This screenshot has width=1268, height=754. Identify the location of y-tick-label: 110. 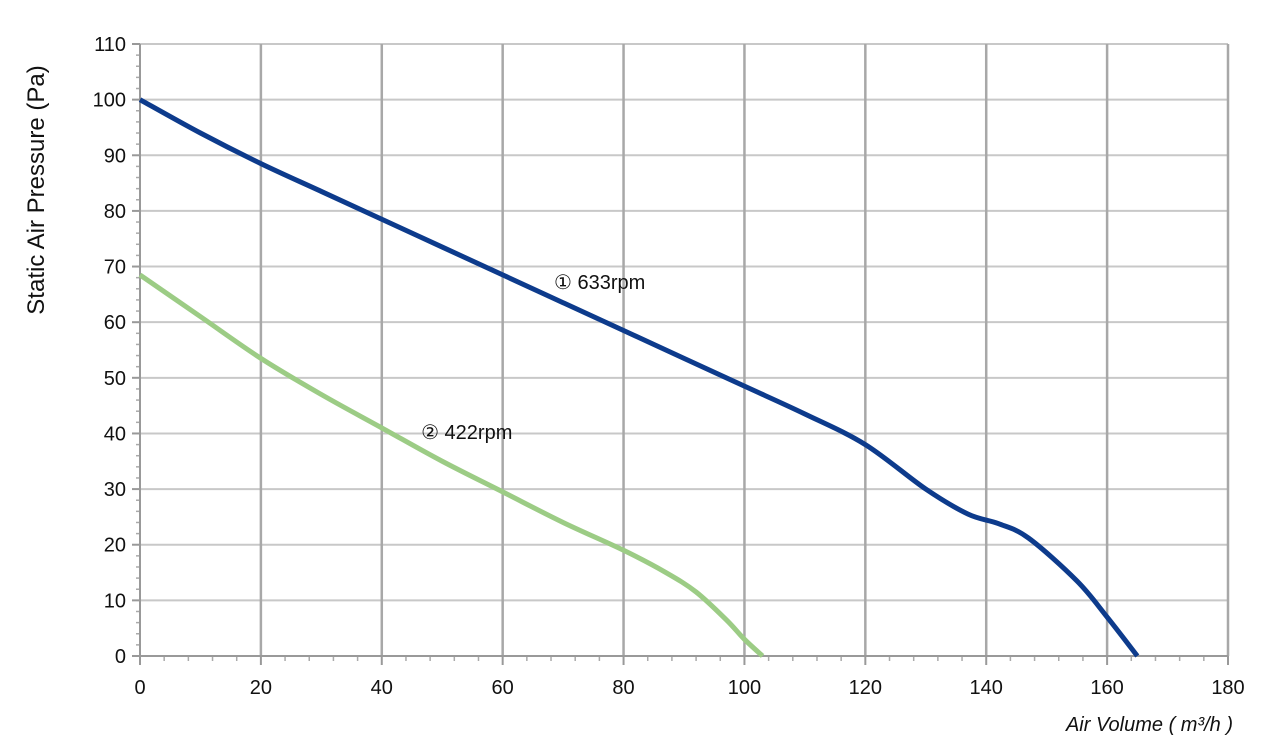
(110, 45).